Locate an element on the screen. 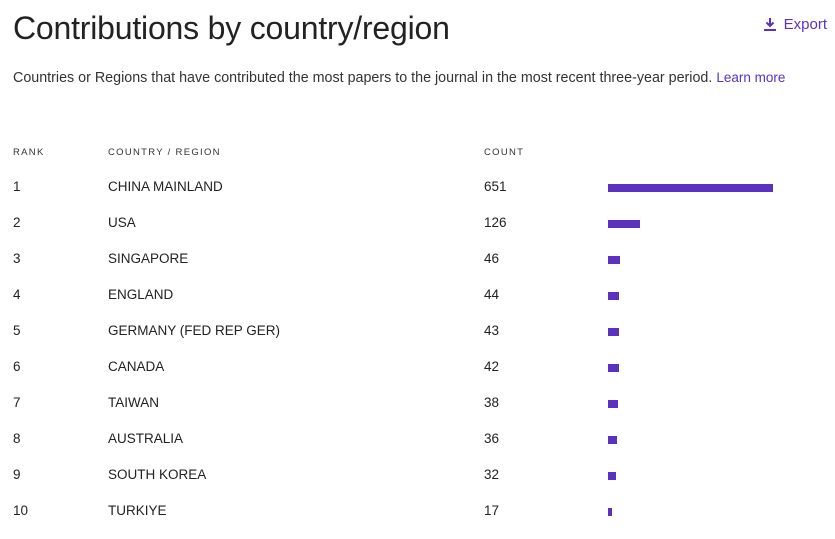 The height and width of the screenshot is (539, 835). rank-cell: 9 is located at coordinates (17, 474).